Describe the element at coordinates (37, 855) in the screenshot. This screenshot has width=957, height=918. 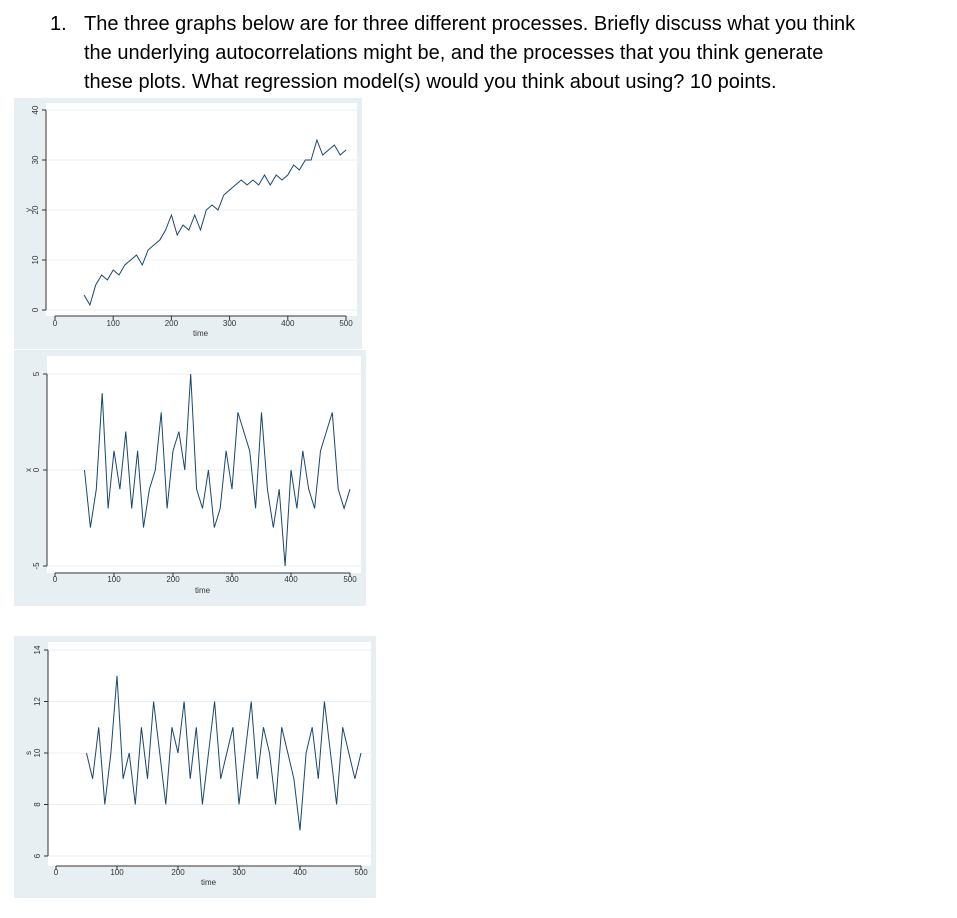
I see `y-tick-label: 6` at that location.